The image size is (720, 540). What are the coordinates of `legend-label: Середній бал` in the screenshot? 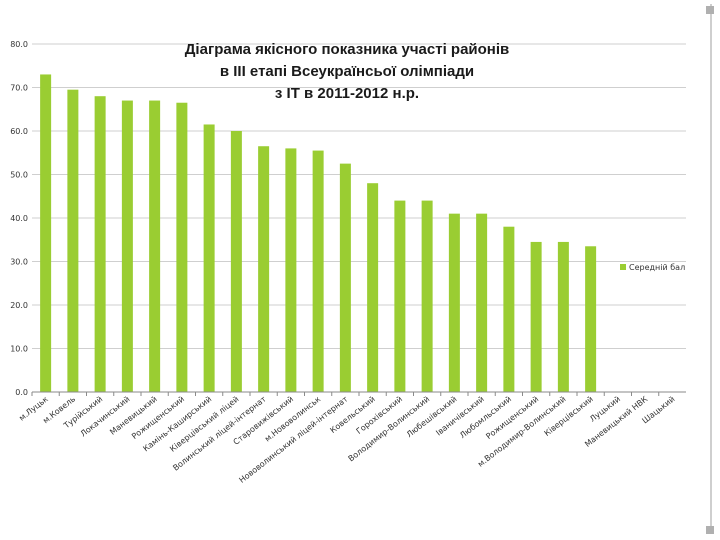 It's located at (657, 267).